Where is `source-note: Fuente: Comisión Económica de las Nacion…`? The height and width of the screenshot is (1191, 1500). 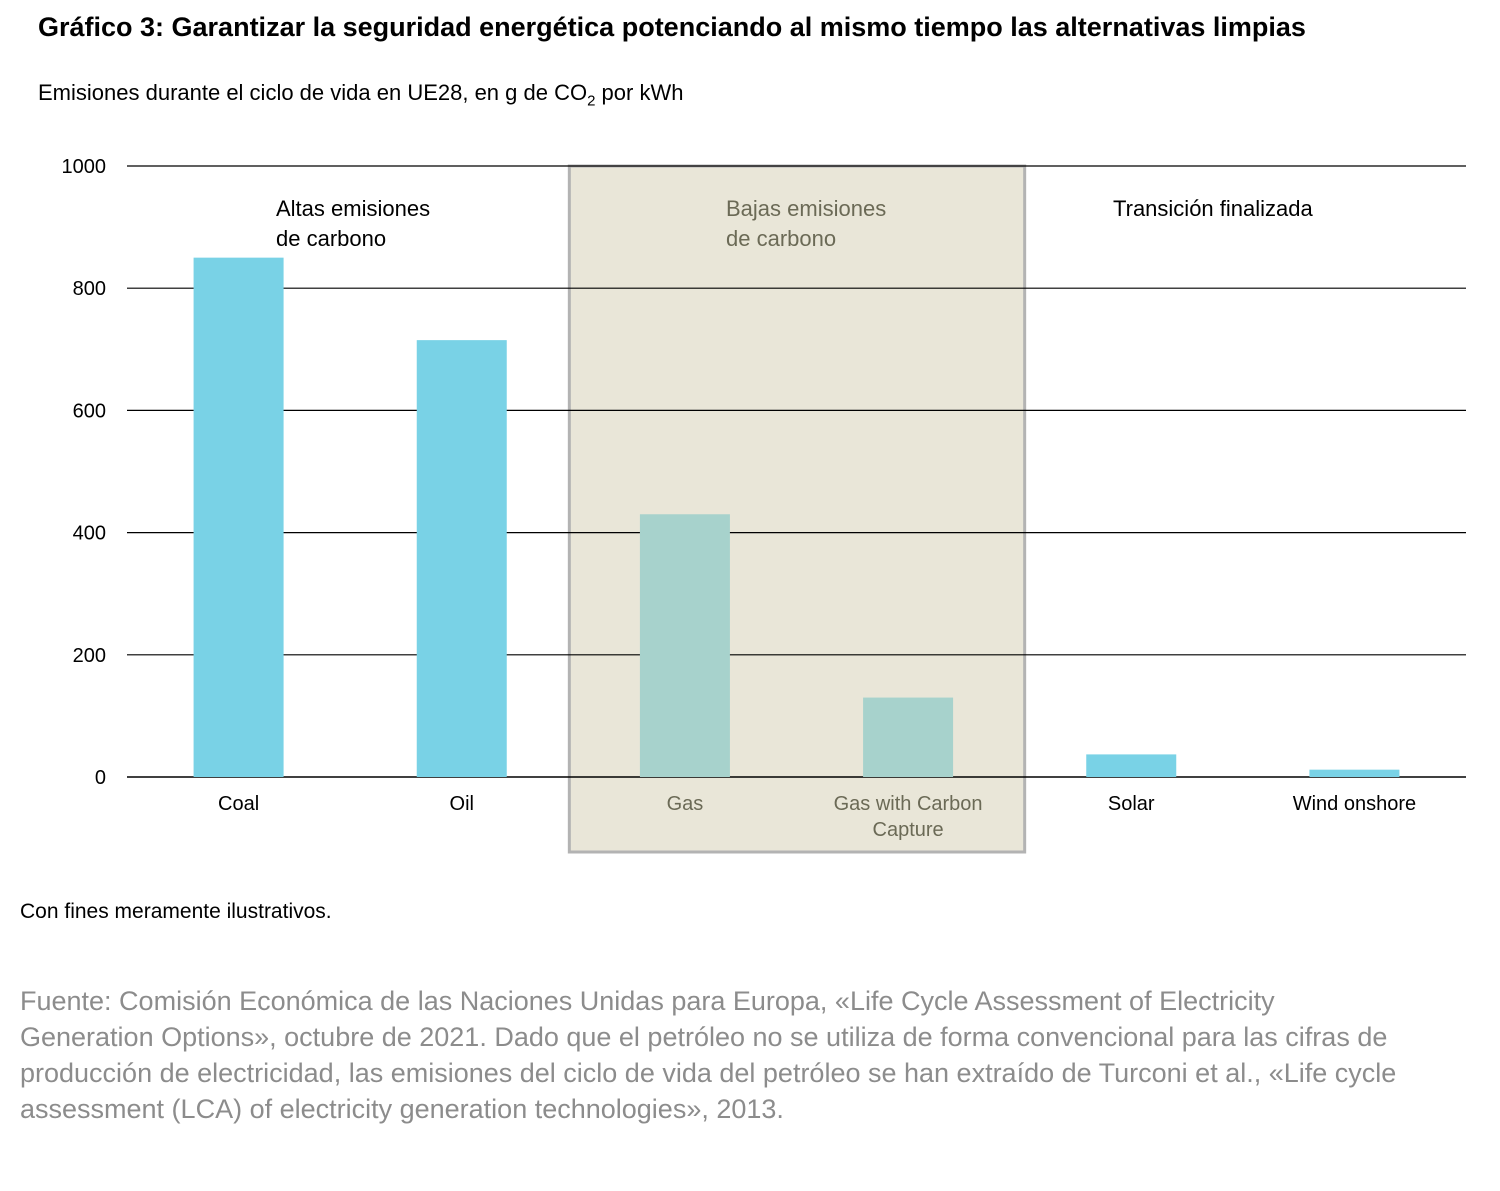 source-note: Fuente: Comisión Económica de las Nacion… is located at coordinates (708, 1055).